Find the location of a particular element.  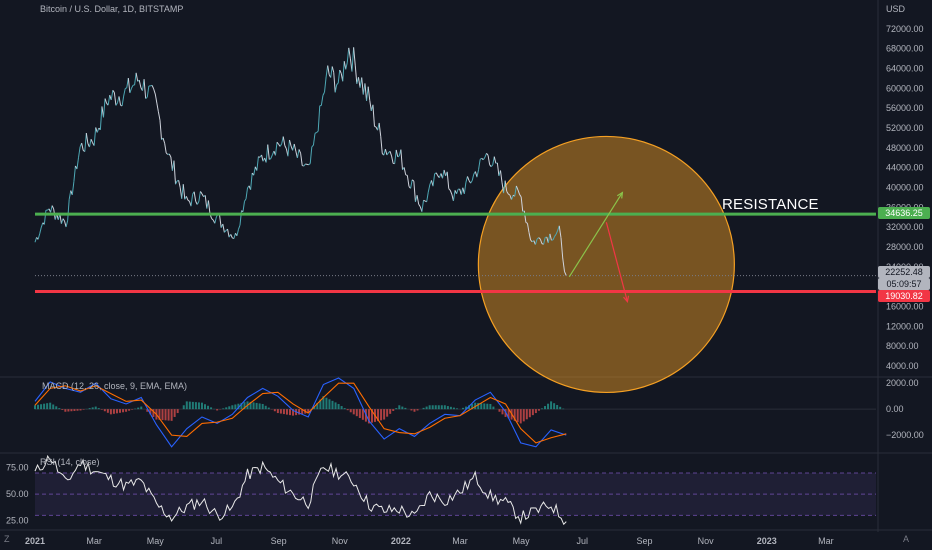

macd-tick-label: 2000.00 is located at coordinates (902, 383).